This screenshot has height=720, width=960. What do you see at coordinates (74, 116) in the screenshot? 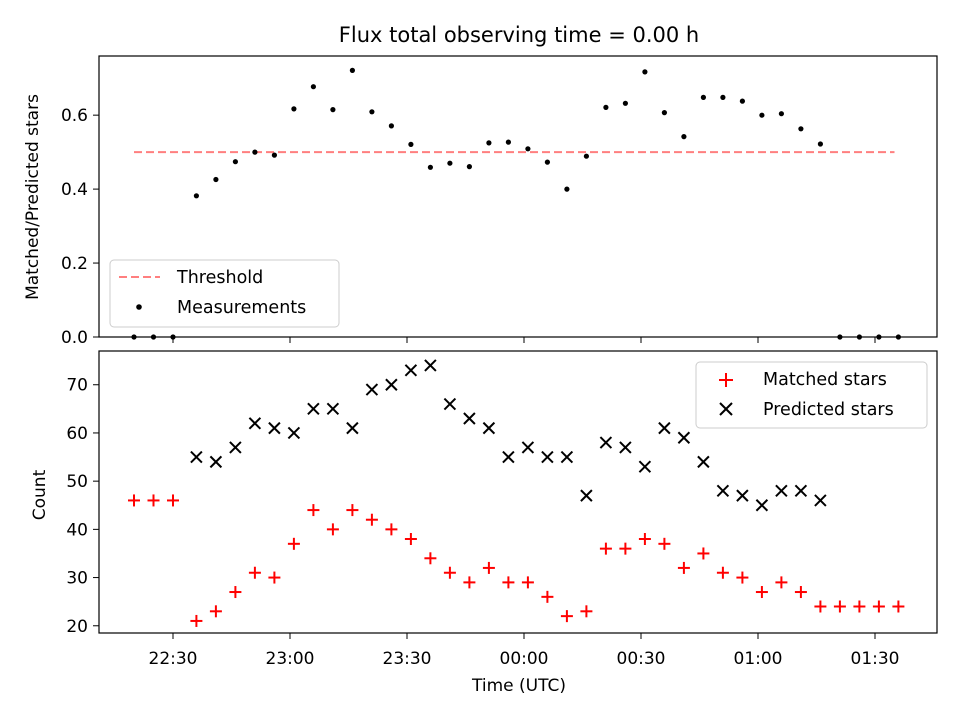
I see `top-y-tick-label: 0.6` at bounding box center [74, 116].